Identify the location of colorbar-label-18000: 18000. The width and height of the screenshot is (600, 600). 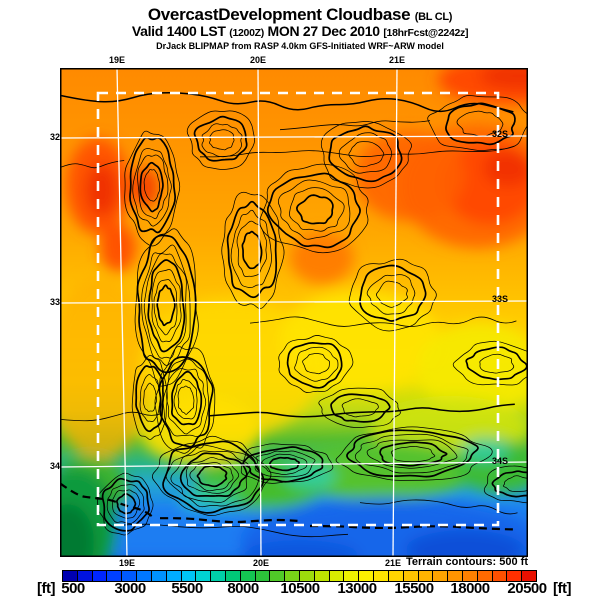
(470, 588).